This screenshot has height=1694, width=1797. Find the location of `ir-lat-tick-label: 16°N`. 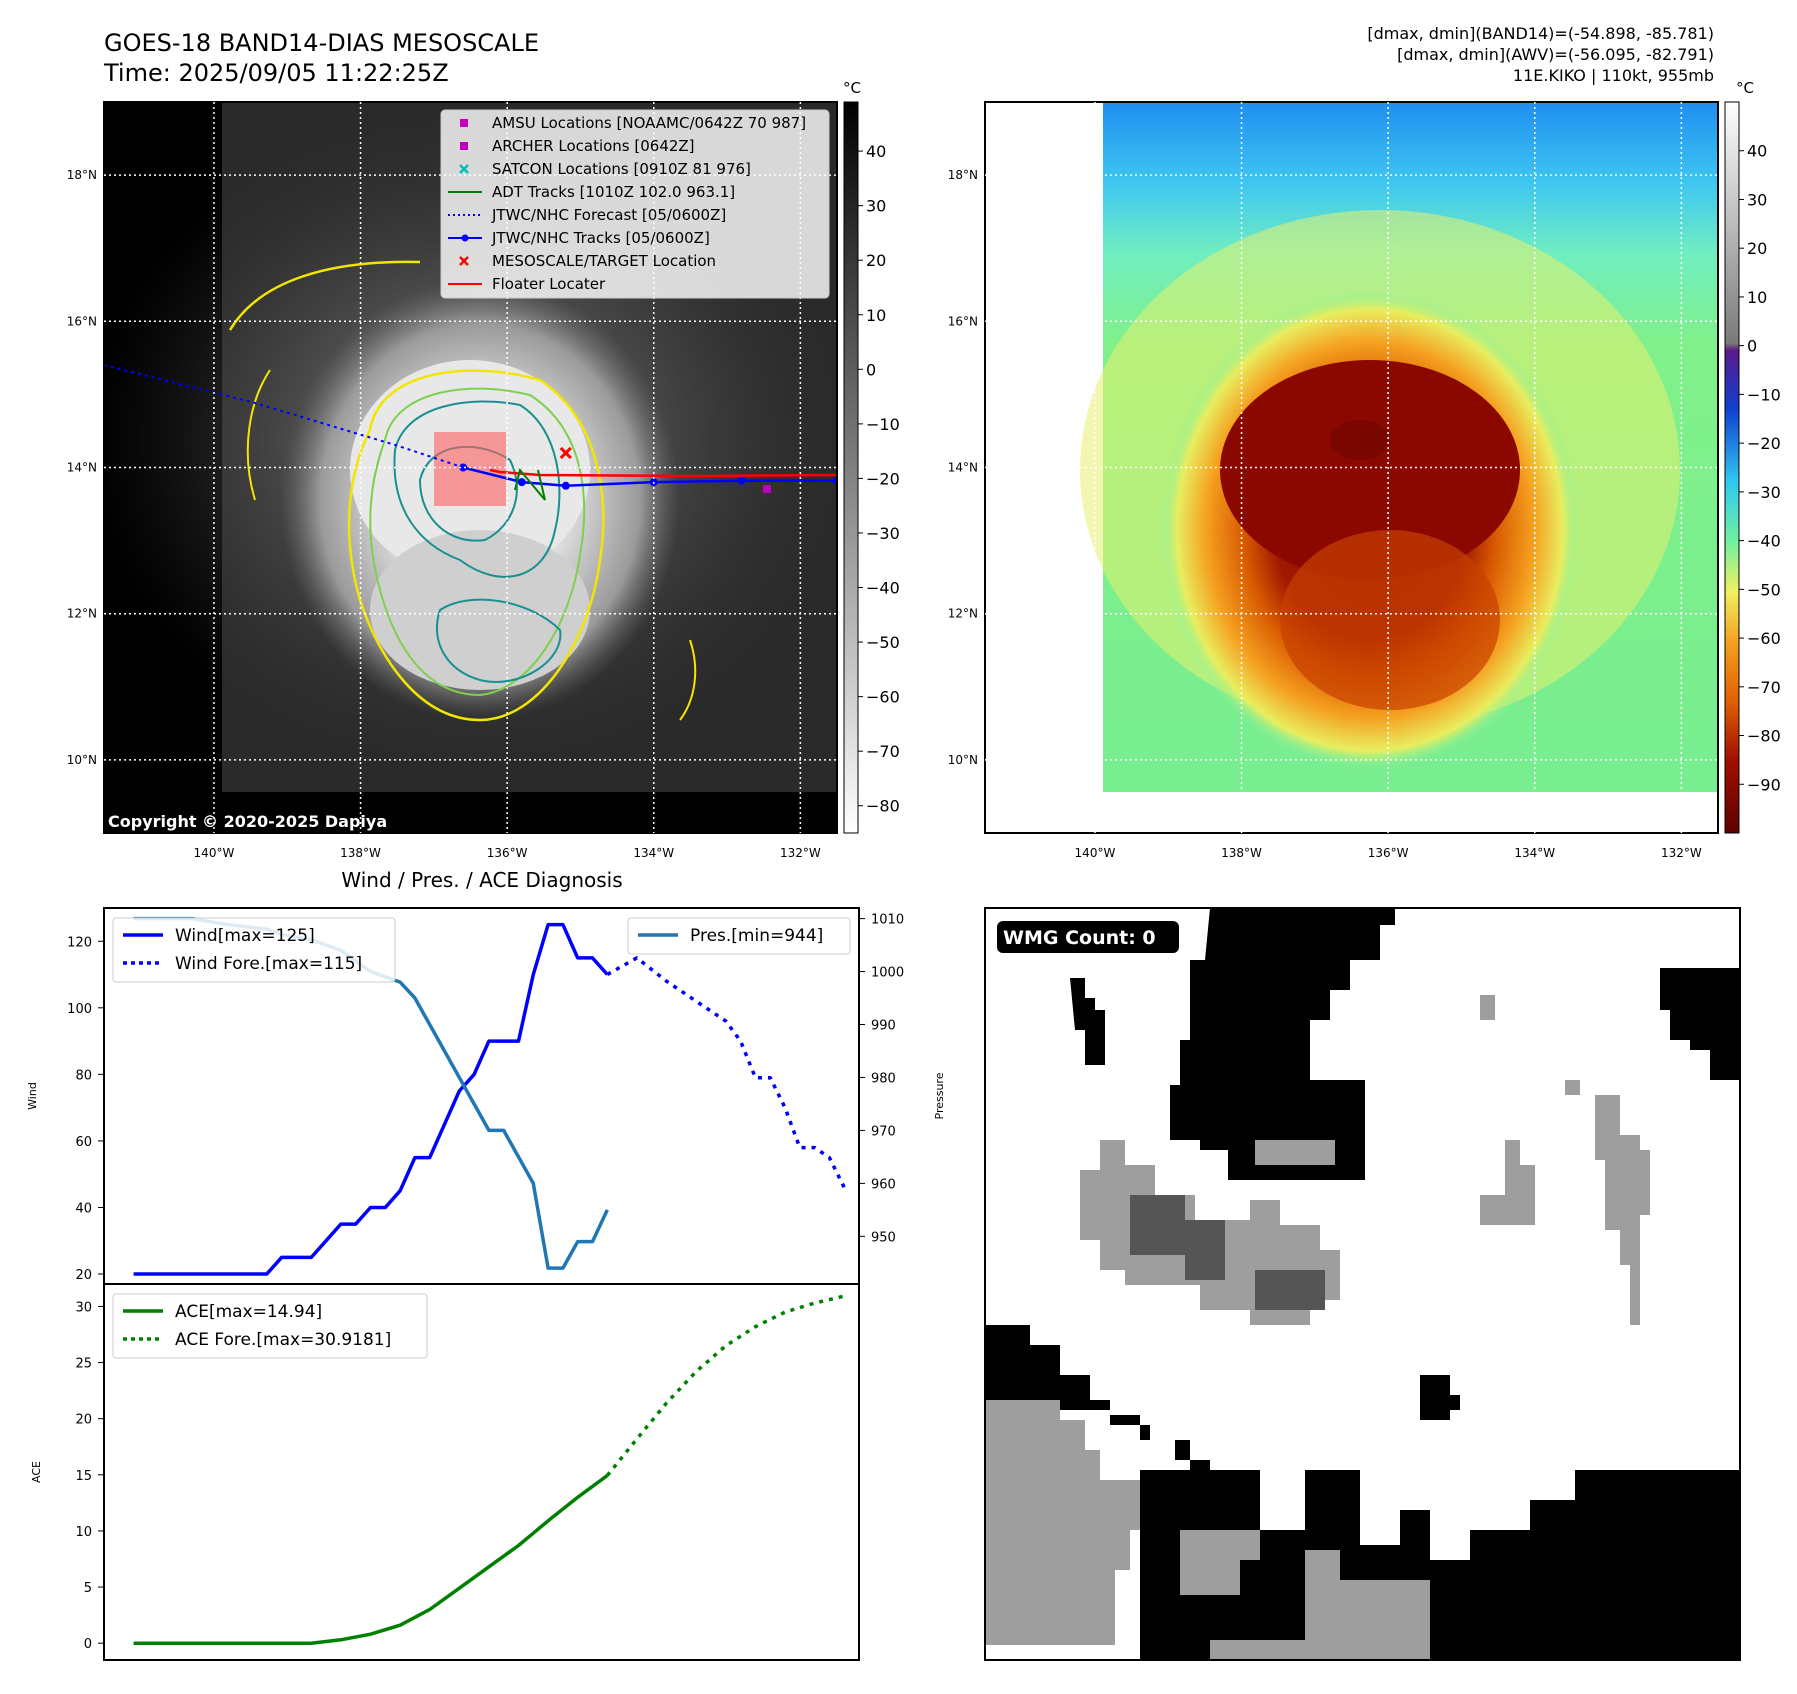

ir-lat-tick-label: 16°N is located at coordinates (82, 321).